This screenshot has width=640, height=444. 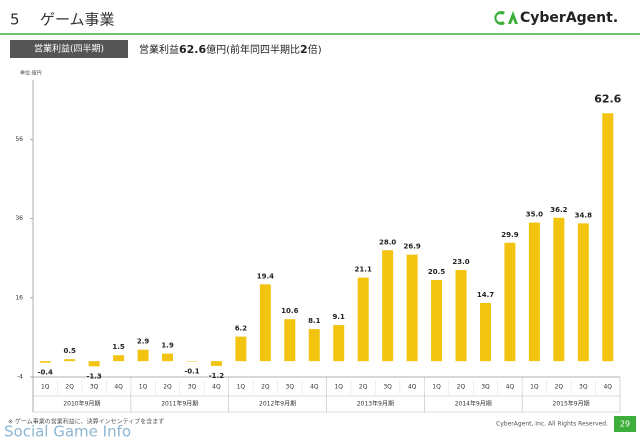 What do you see at coordinates (485, 295) in the screenshot?
I see `value-label: 14.7` at bounding box center [485, 295].